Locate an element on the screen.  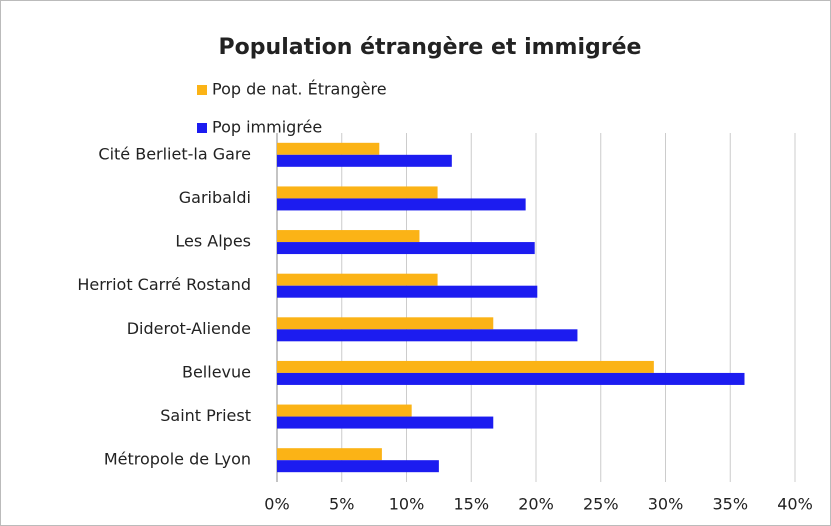
y-tick-label: Cité Berliet-la Gare is located at coordinates (174, 153).